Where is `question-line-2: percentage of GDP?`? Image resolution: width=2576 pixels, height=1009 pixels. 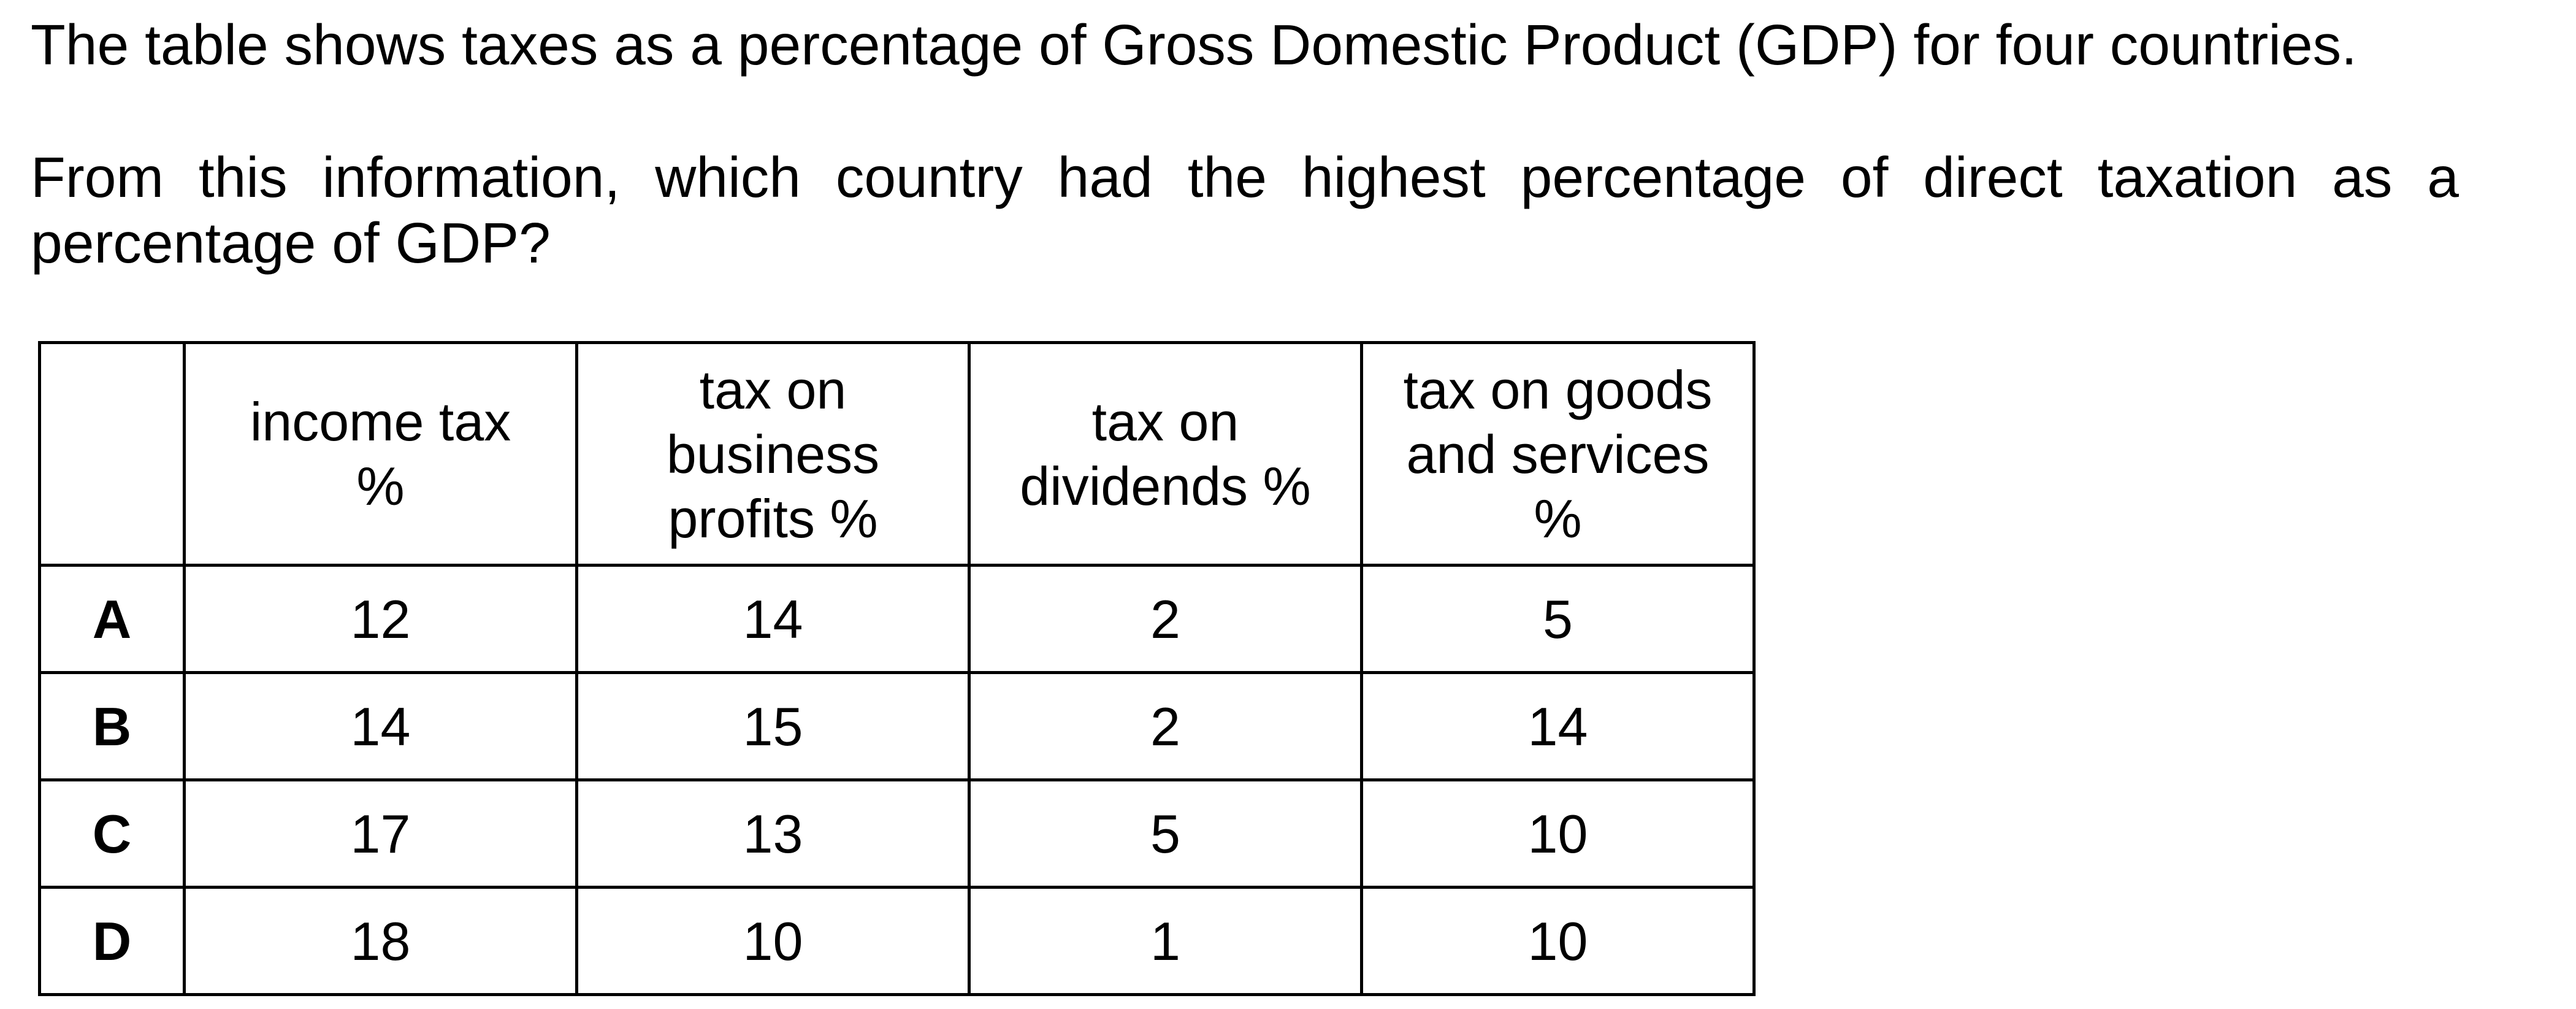 question-line-2: percentage of GDP? is located at coordinates (291, 243).